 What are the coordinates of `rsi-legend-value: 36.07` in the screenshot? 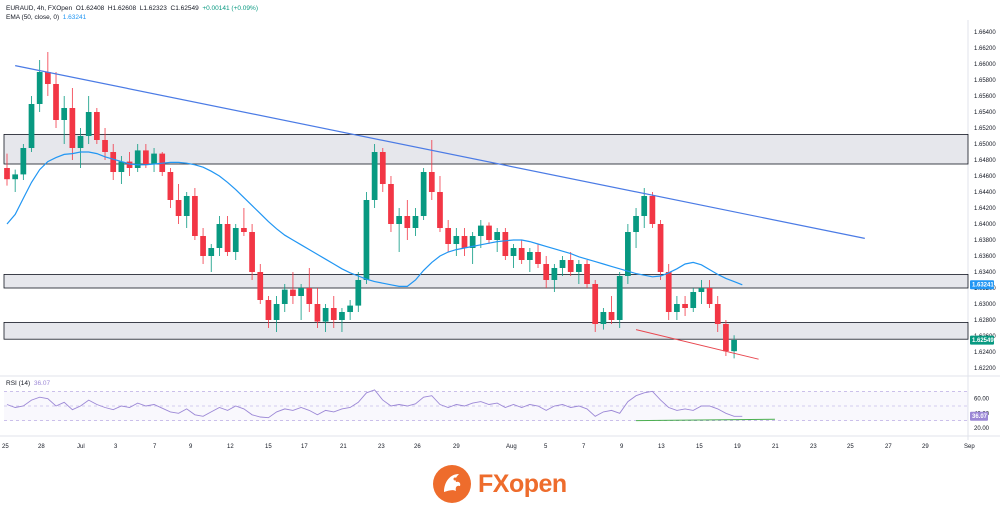 It's located at (42, 383).